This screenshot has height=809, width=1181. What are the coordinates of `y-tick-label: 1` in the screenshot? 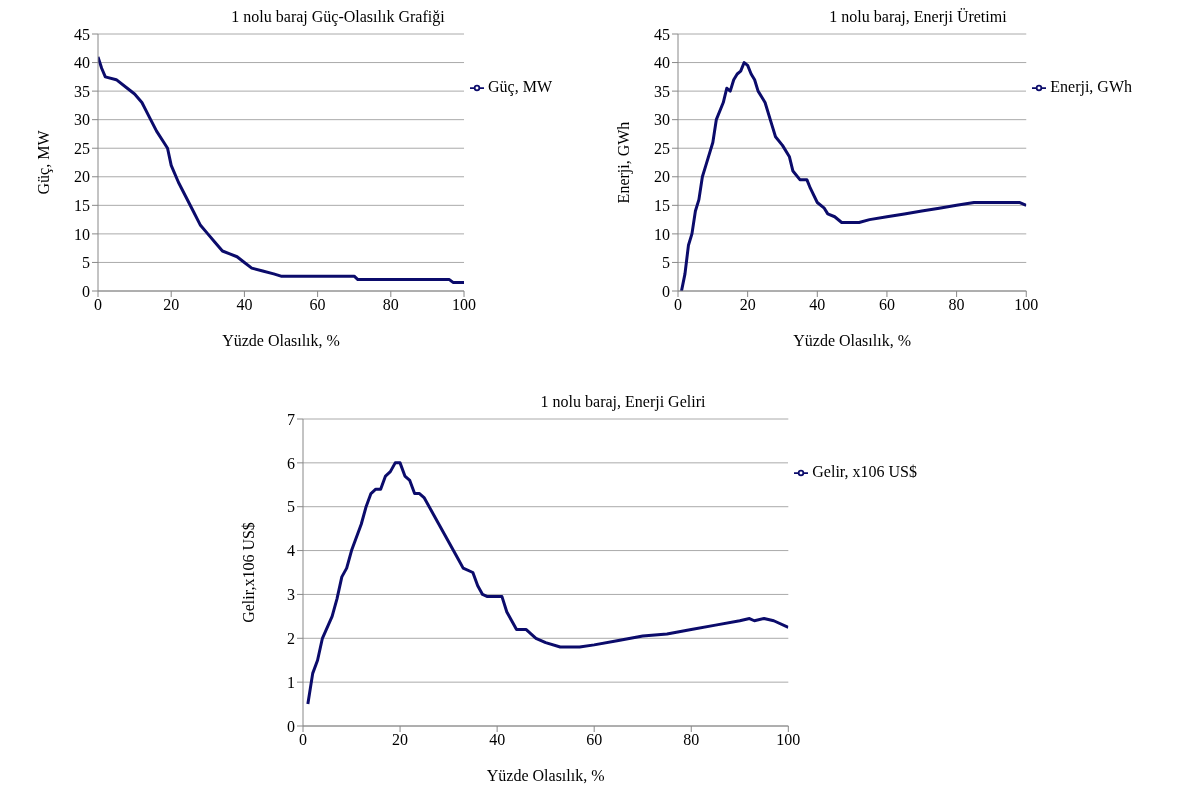 It's located at (291, 682).